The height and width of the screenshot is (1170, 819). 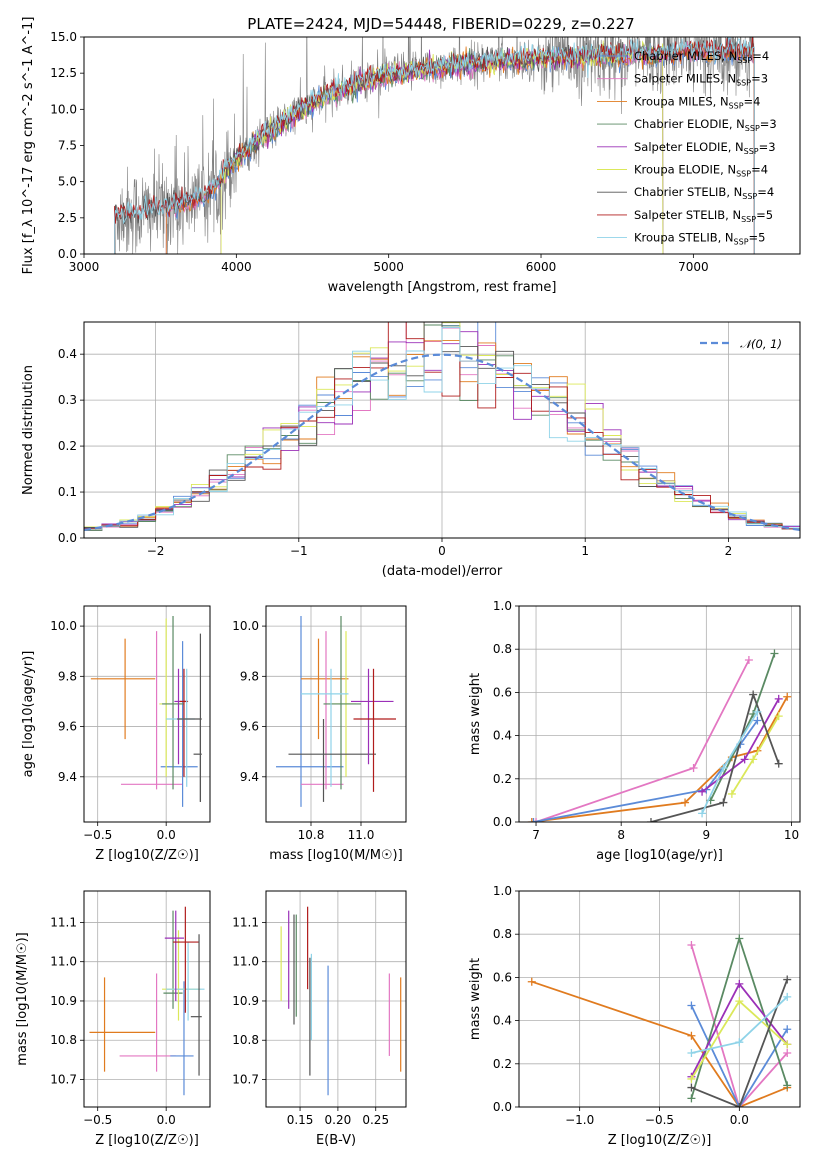 I want to click on weight-line, so click(x=739, y=1025).